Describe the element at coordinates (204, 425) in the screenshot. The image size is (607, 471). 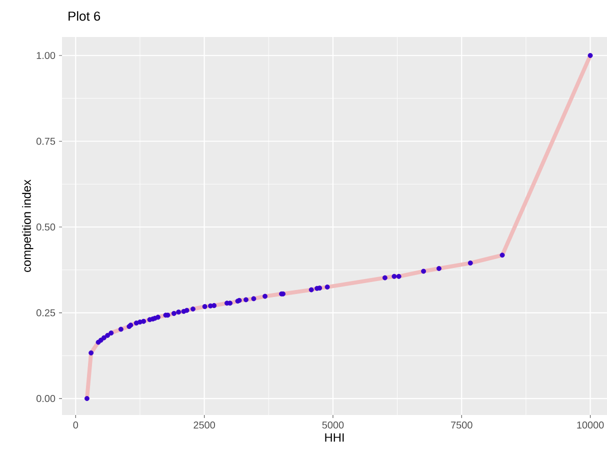
I see `x-tick-label: 2500` at that location.